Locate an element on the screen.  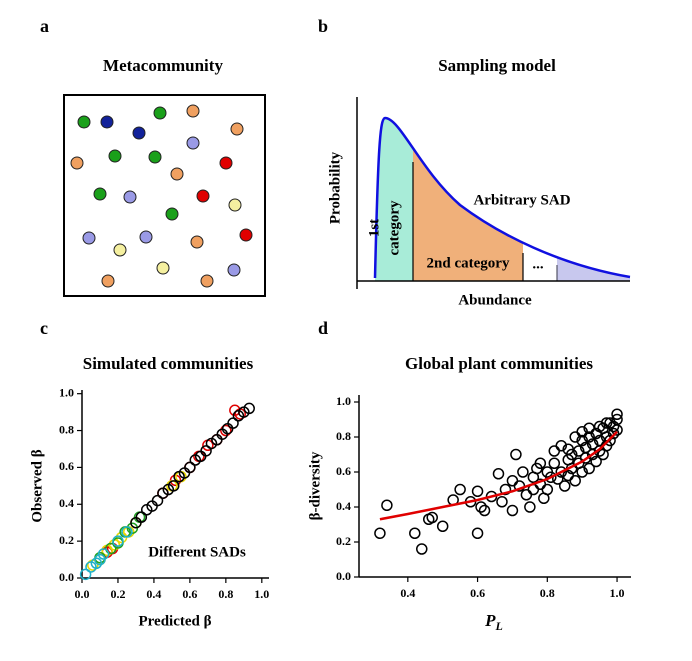
panel-label: a is located at coordinates (44, 26).